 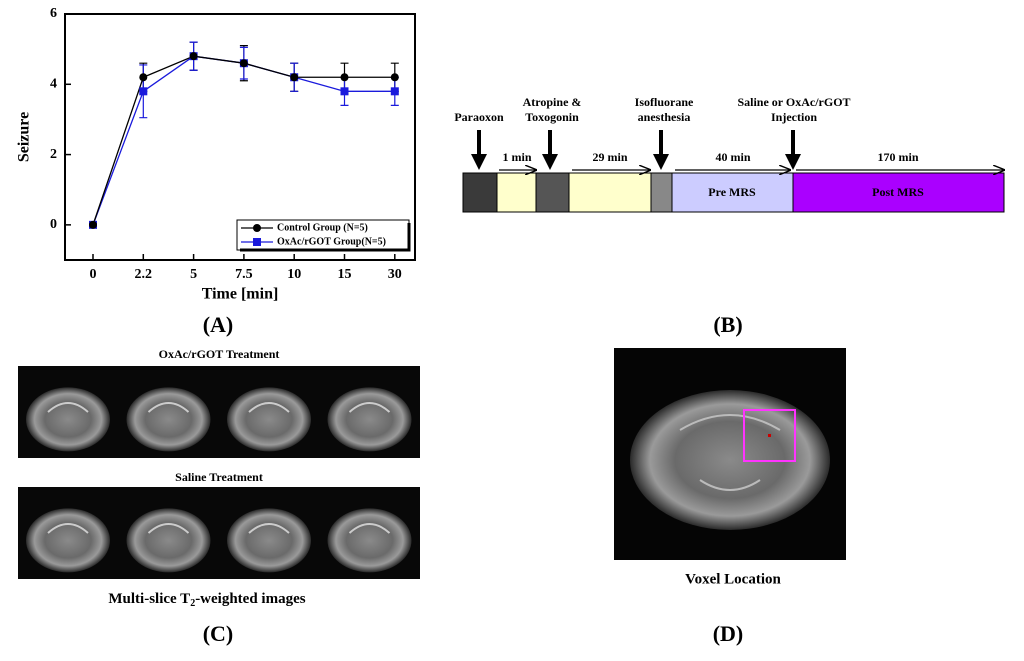 What do you see at coordinates (218, 633) in the screenshot?
I see `panel-label: (C)` at bounding box center [218, 633].